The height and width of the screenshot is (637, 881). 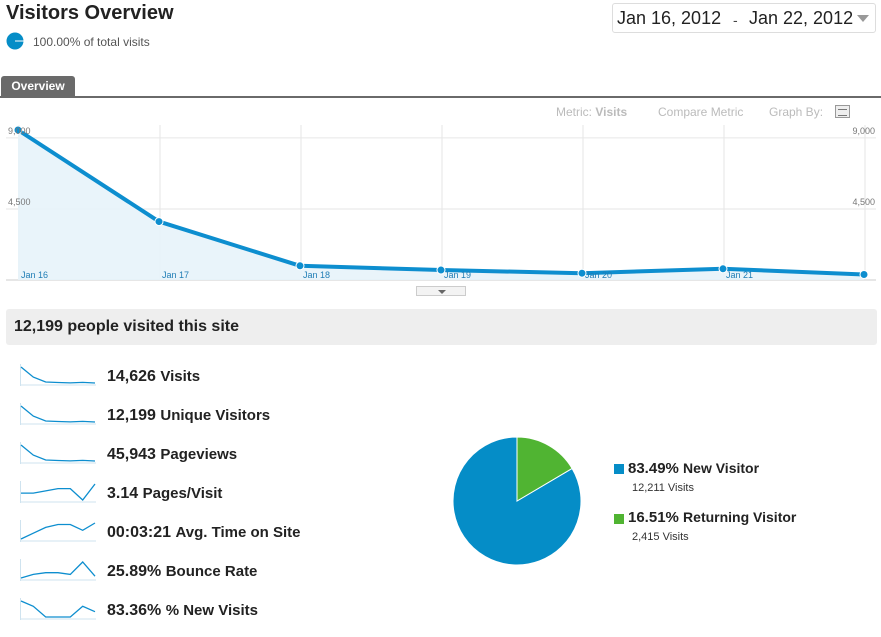 What do you see at coordinates (134, 571) in the screenshot?
I see `metric-number: 25.89%` at bounding box center [134, 571].